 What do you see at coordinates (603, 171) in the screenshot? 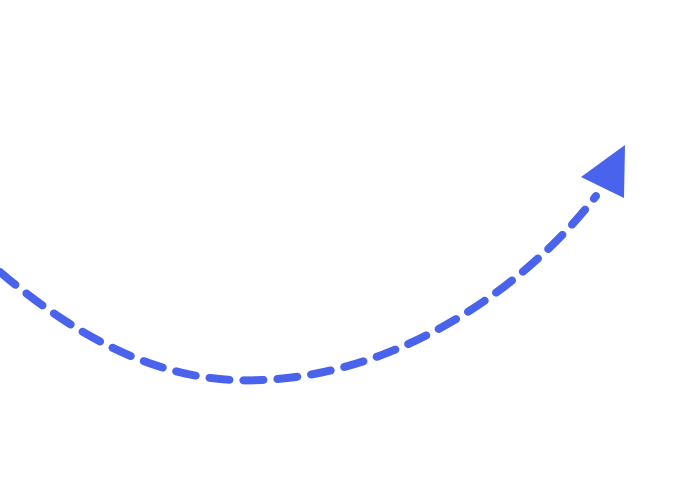
I see `arrow-head` at bounding box center [603, 171].